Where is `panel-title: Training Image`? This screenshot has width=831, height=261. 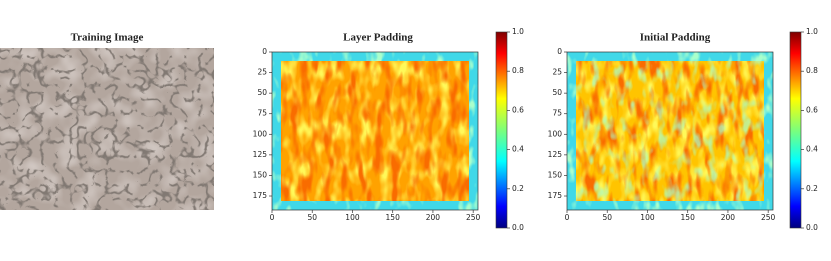 panel-title: Training Image is located at coordinates (107, 38).